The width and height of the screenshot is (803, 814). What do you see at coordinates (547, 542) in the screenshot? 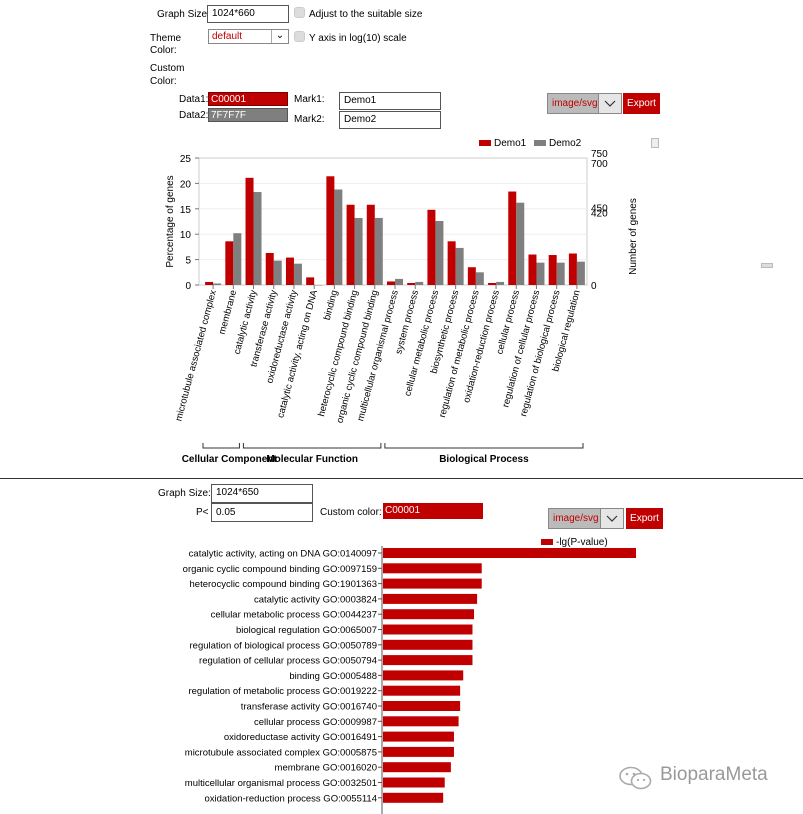
I see `legend-swatch` at bounding box center [547, 542].